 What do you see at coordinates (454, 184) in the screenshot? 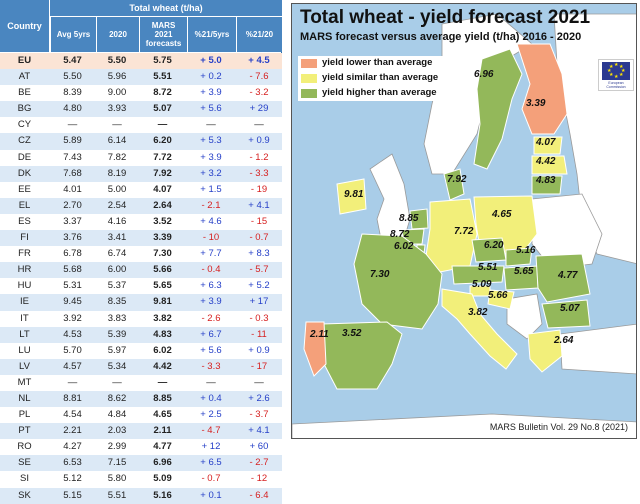
I see `denmark-shape` at bounding box center [454, 184].